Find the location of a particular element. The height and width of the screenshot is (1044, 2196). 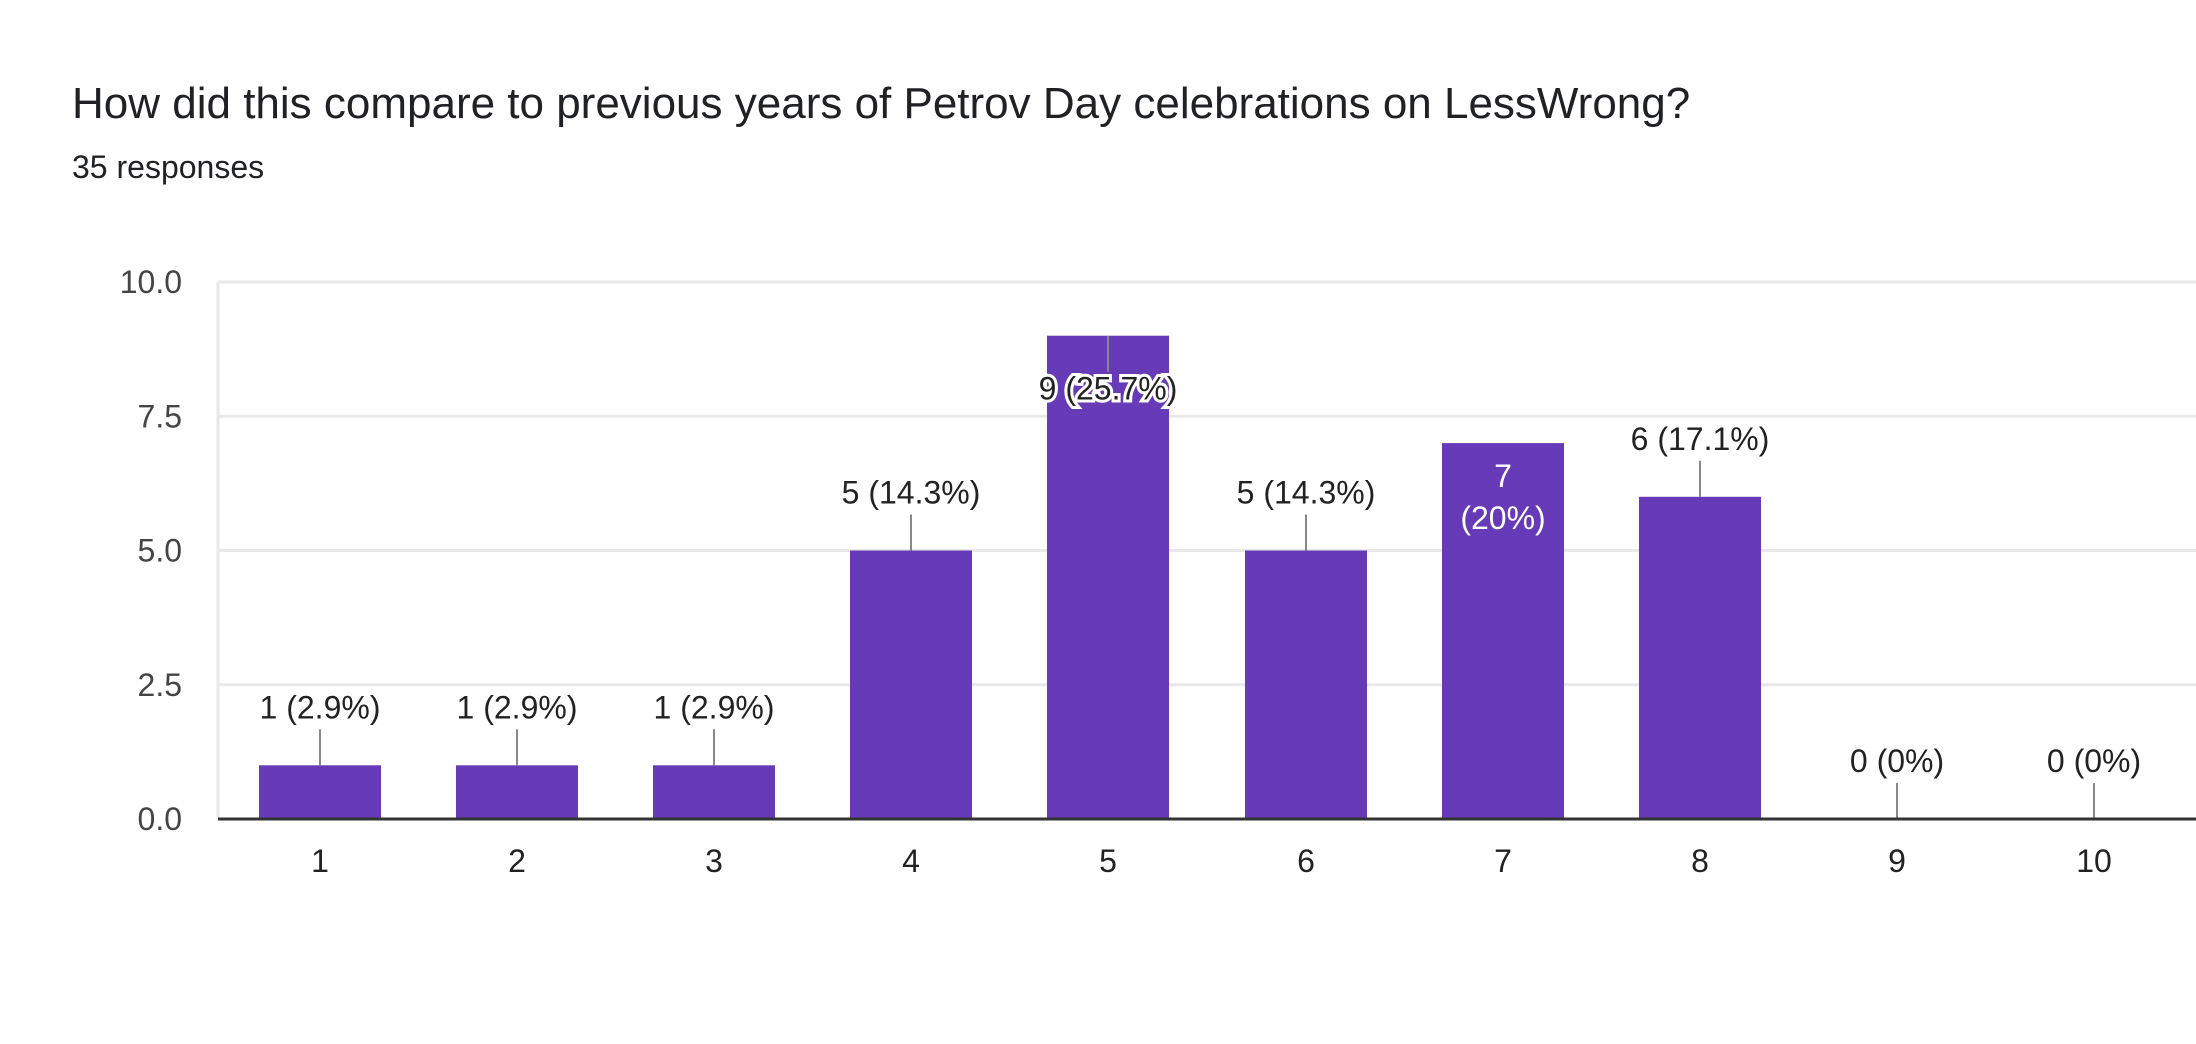

y-tick-label: 7.5 is located at coordinates (160, 416).